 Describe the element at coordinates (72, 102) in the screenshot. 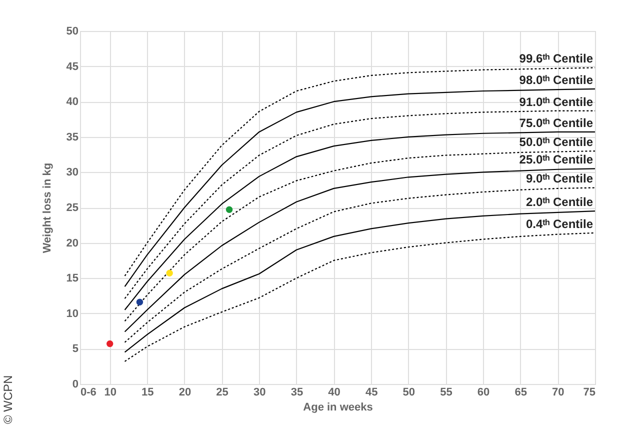

I see `y-tick-label: 40` at that location.